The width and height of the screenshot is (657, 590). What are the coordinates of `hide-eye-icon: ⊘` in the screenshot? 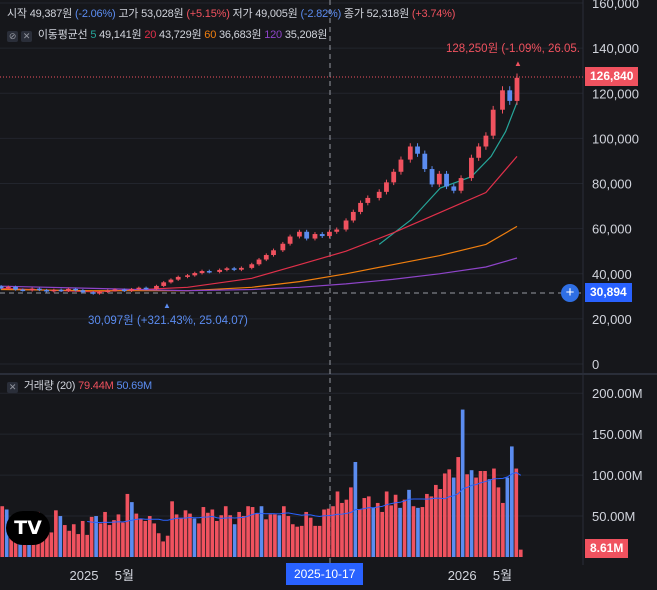 It's located at (12, 36).